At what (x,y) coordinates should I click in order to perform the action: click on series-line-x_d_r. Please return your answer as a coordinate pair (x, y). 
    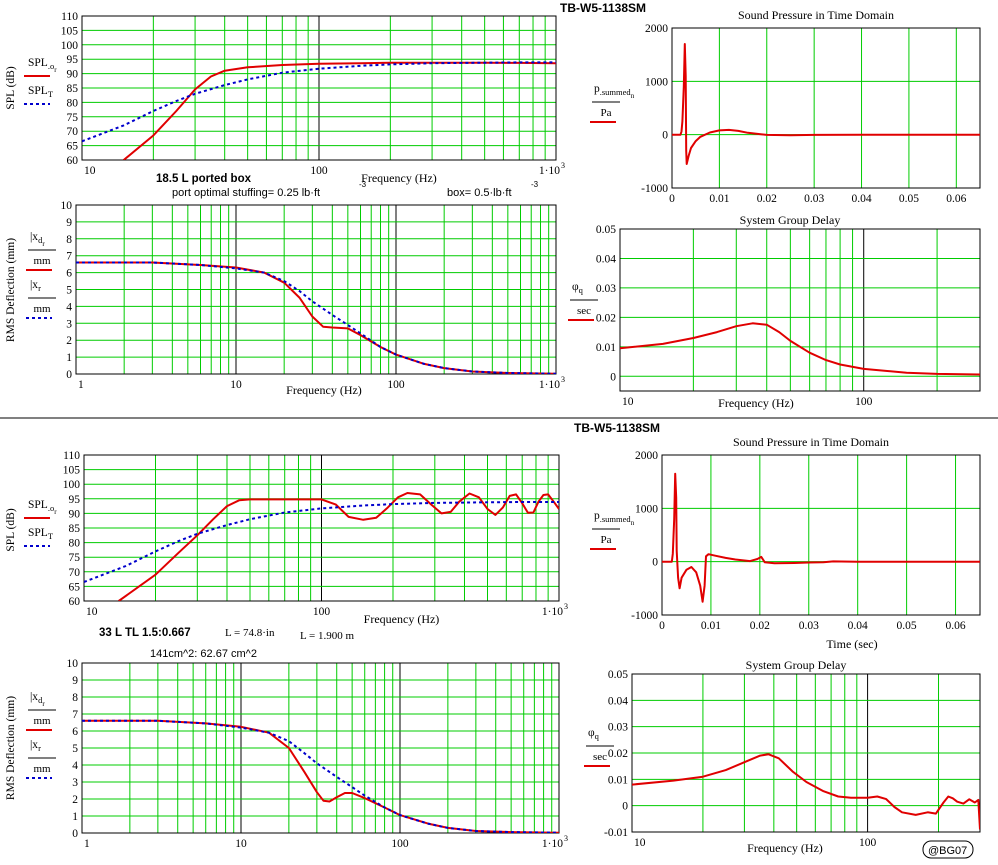
    Looking at the image, I should click on (316, 317).